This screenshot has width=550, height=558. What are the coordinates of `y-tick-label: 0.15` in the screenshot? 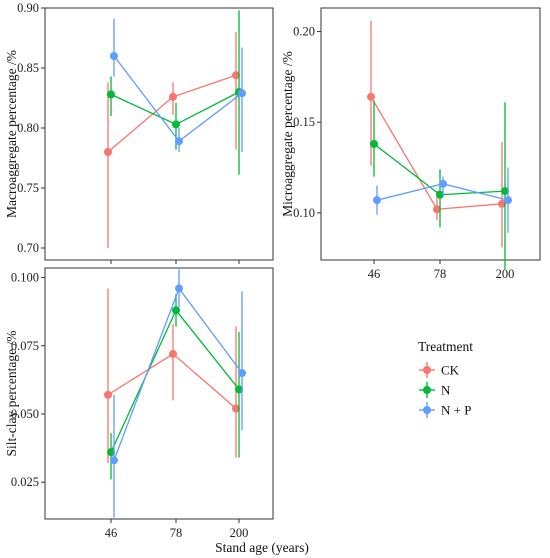 It's located at (304, 122).